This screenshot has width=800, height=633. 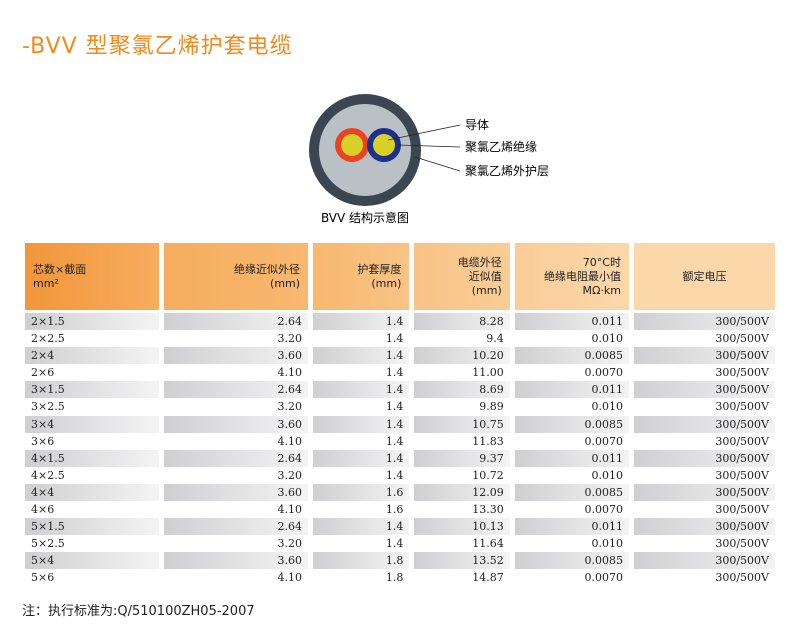 I want to click on header-text: MΩ·km, so click(x=601, y=290).